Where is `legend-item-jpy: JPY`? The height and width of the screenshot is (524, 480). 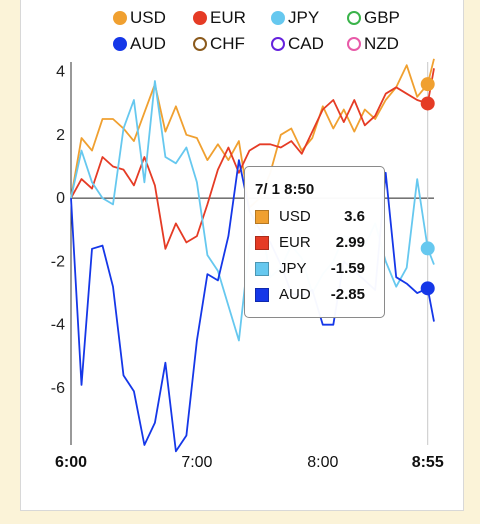 legend-item-jpy: JPY is located at coordinates (295, 18).